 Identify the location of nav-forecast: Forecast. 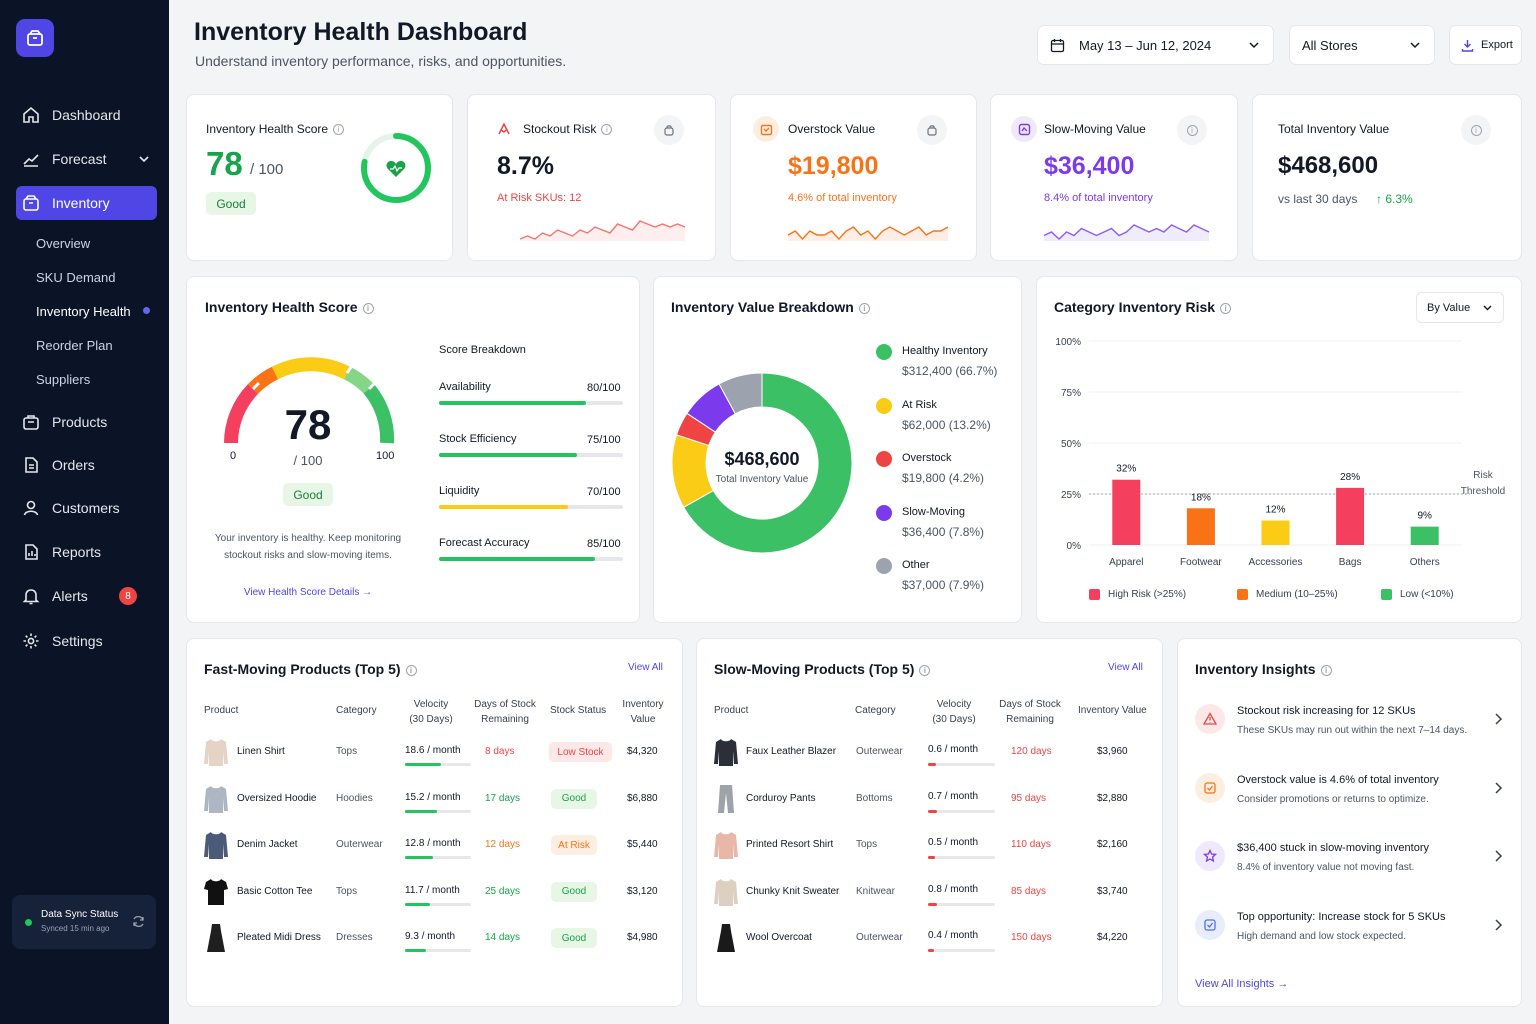
(86, 159).